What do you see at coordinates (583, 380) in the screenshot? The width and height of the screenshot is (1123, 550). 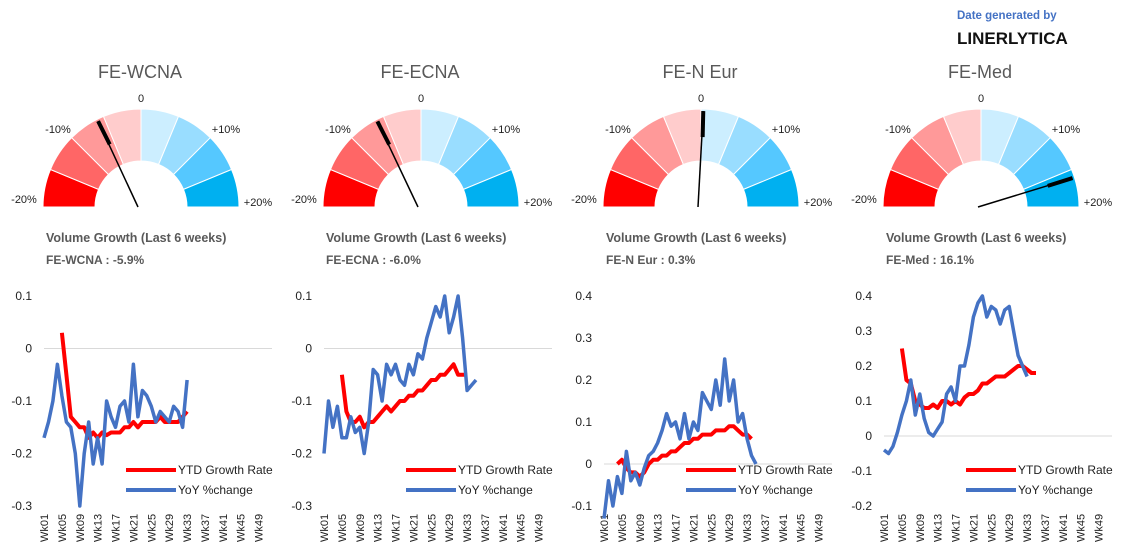 I see `y-tick-label: 0.2` at bounding box center [583, 380].